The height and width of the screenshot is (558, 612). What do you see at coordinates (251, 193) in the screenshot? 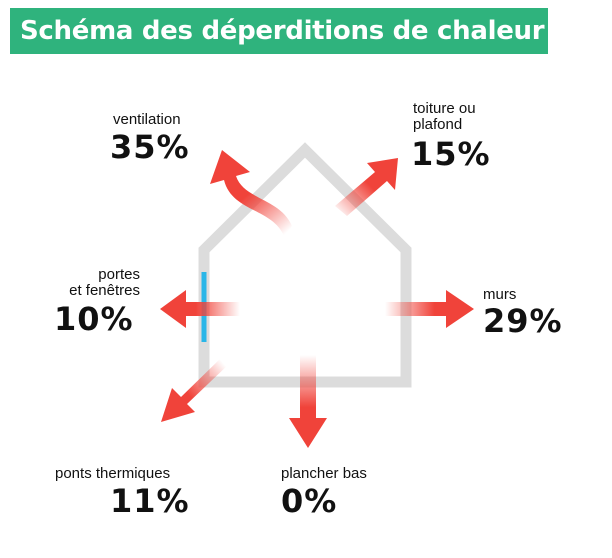
I see `arrow-ventilation` at bounding box center [251, 193].